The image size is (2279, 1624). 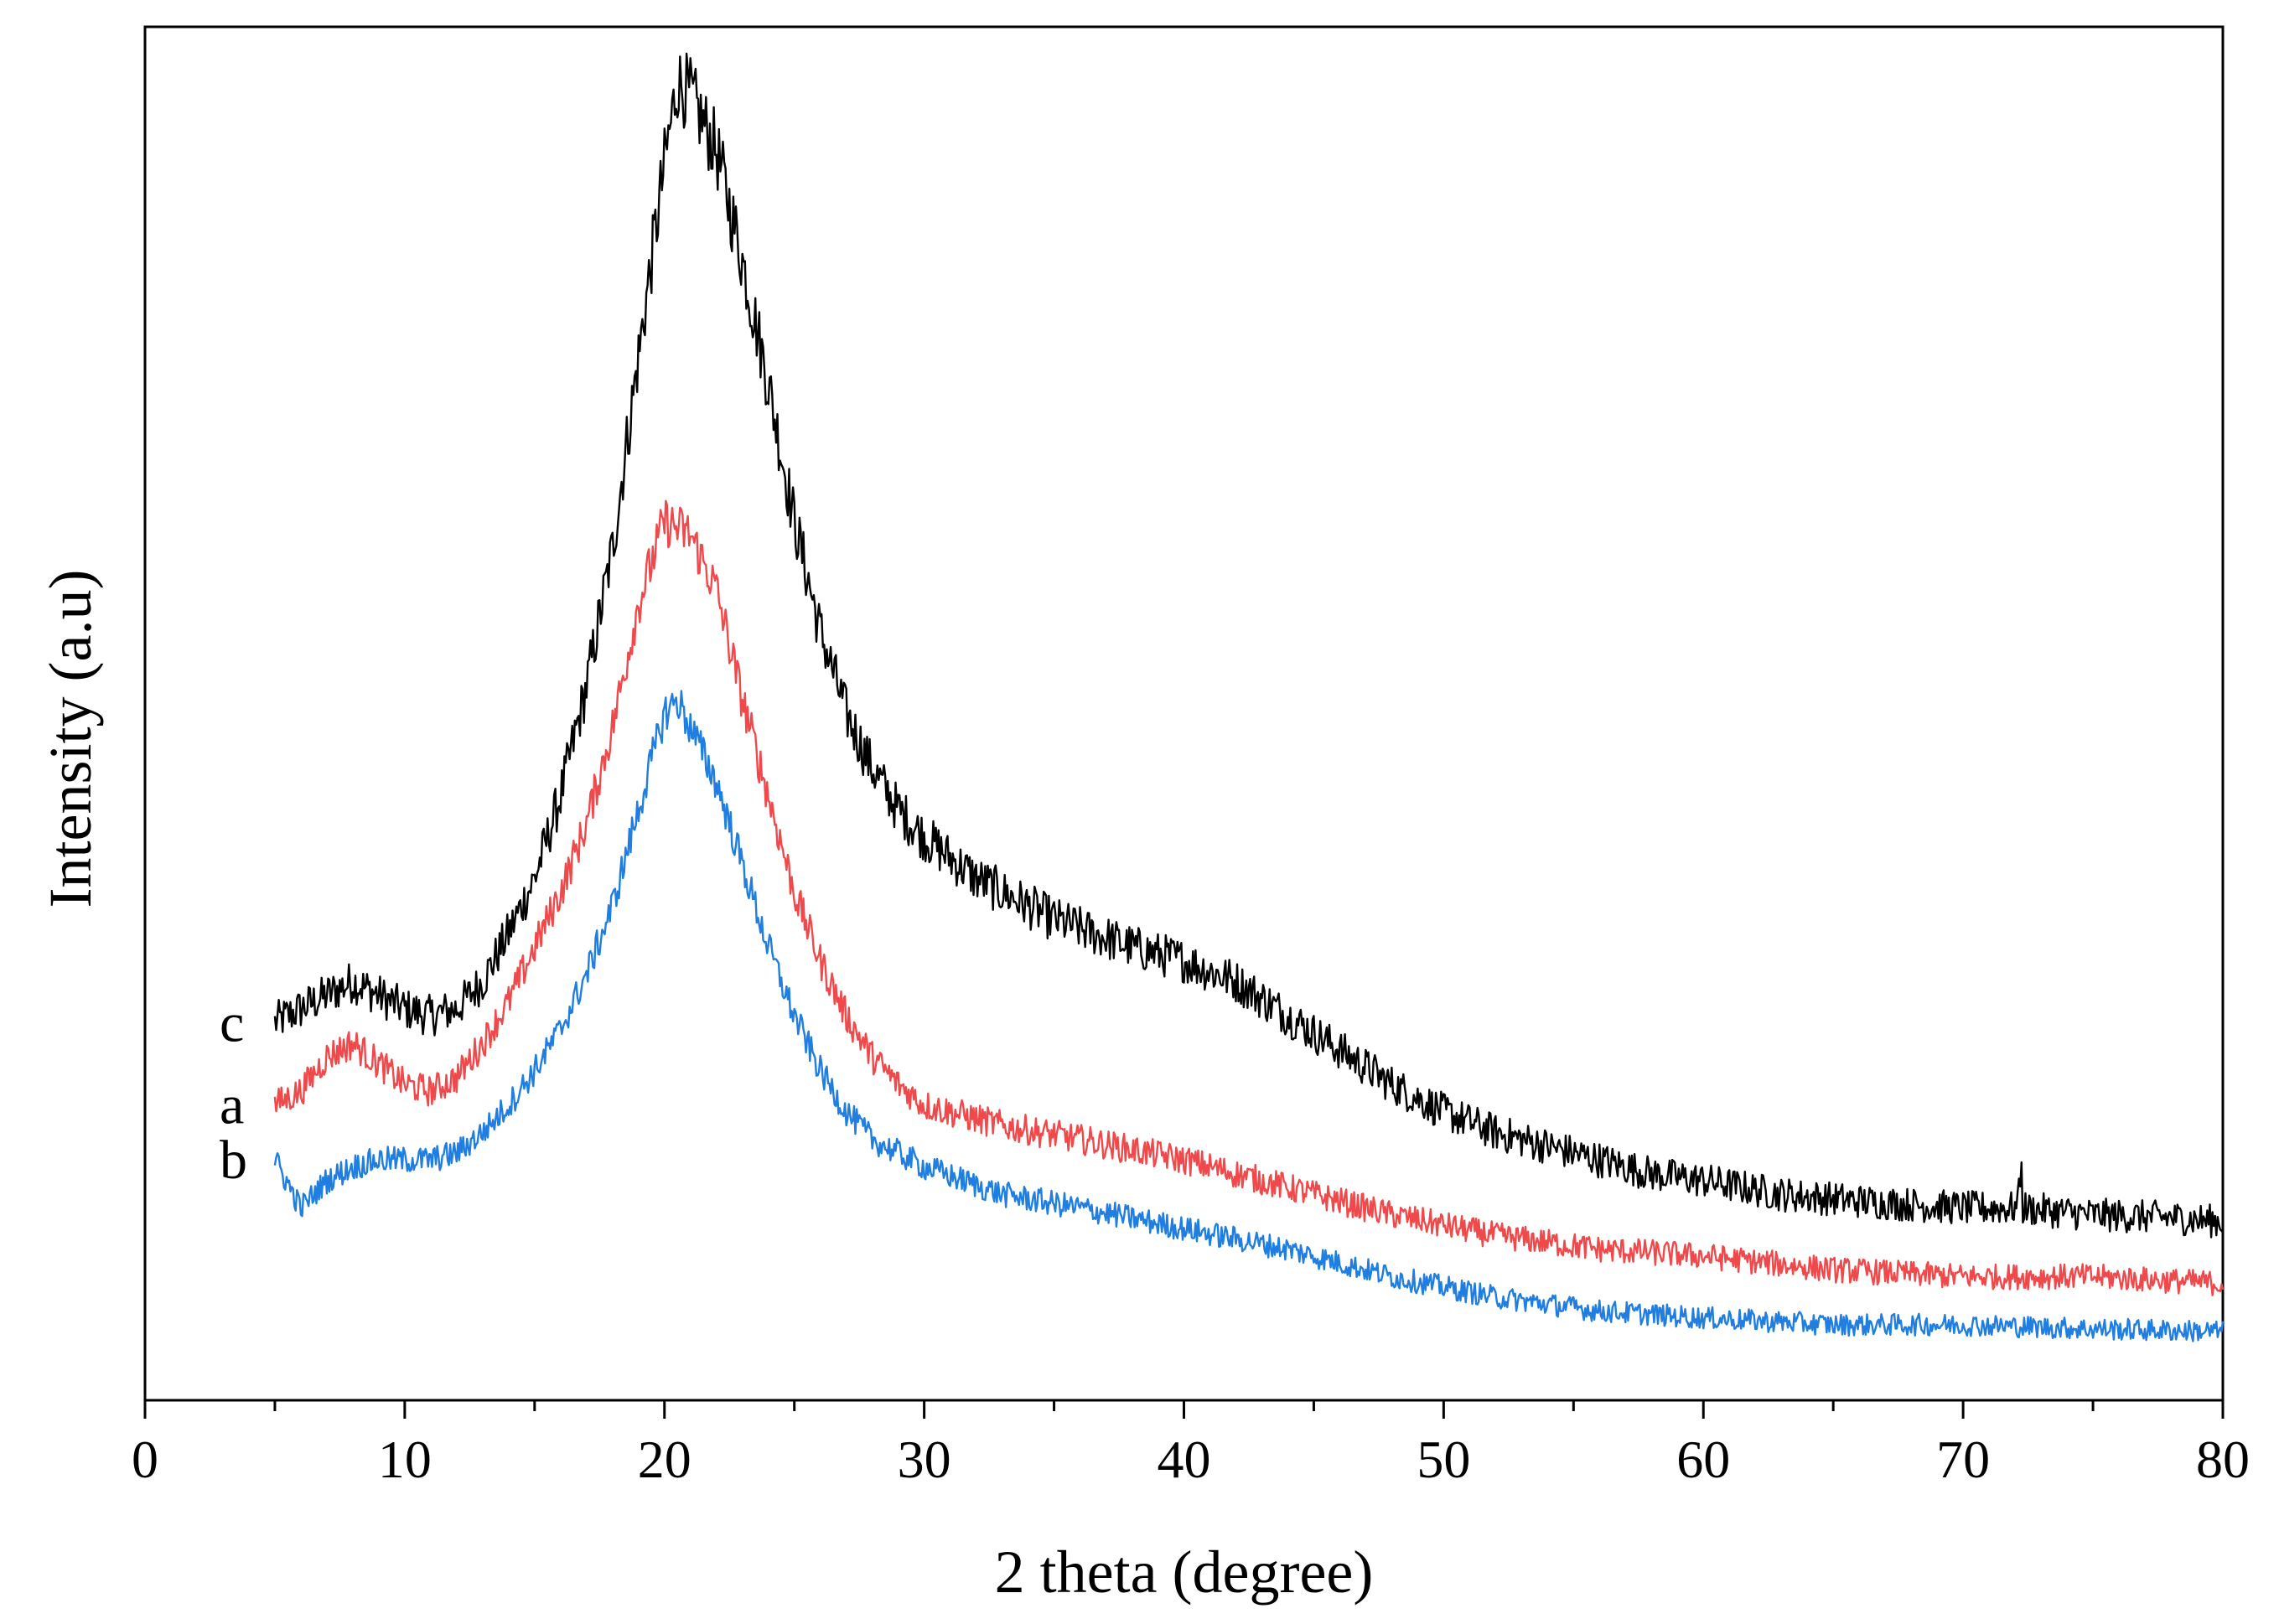 What do you see at coordinates (232, 1105) in the screenshot?
I see `series-label-a: a` at bounding box center [232, 1105].